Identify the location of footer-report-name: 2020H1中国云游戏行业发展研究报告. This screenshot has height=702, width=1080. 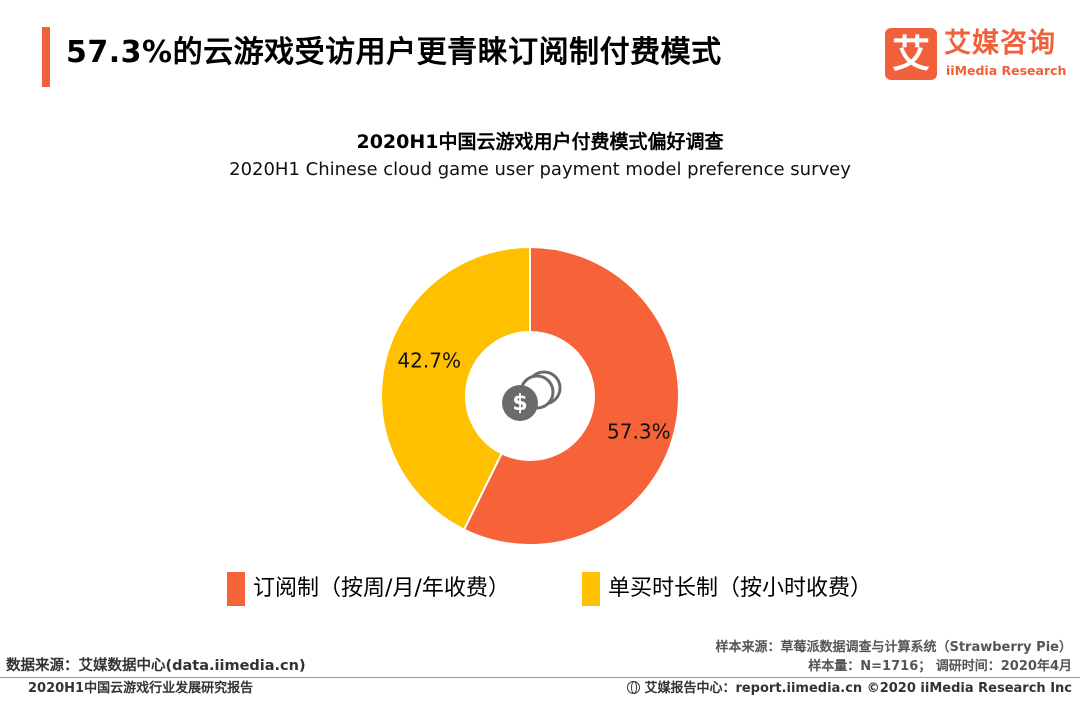
(141, 688).